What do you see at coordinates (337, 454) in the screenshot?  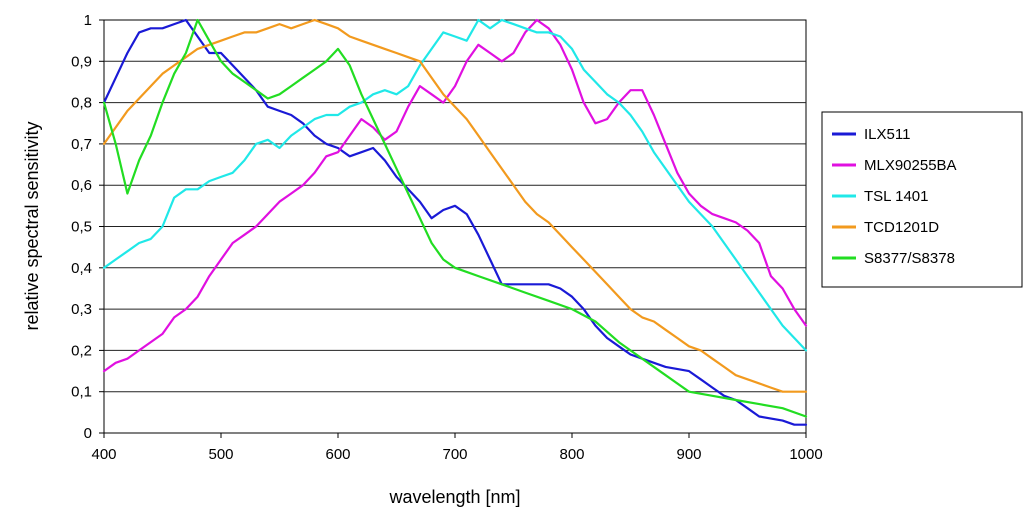 I see `x-tick-label: 600` at bounding box center [337, 454].